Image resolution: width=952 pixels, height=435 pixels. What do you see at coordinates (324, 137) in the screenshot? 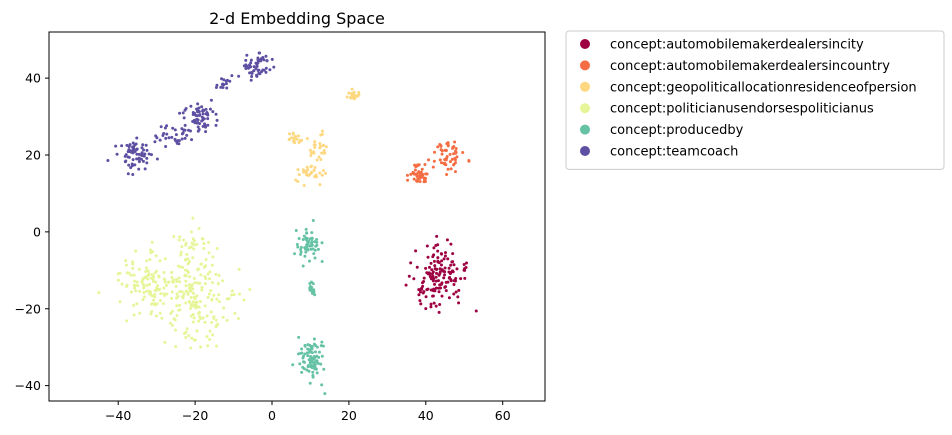
I see `series-2-points` at bounding box center [324, 137].